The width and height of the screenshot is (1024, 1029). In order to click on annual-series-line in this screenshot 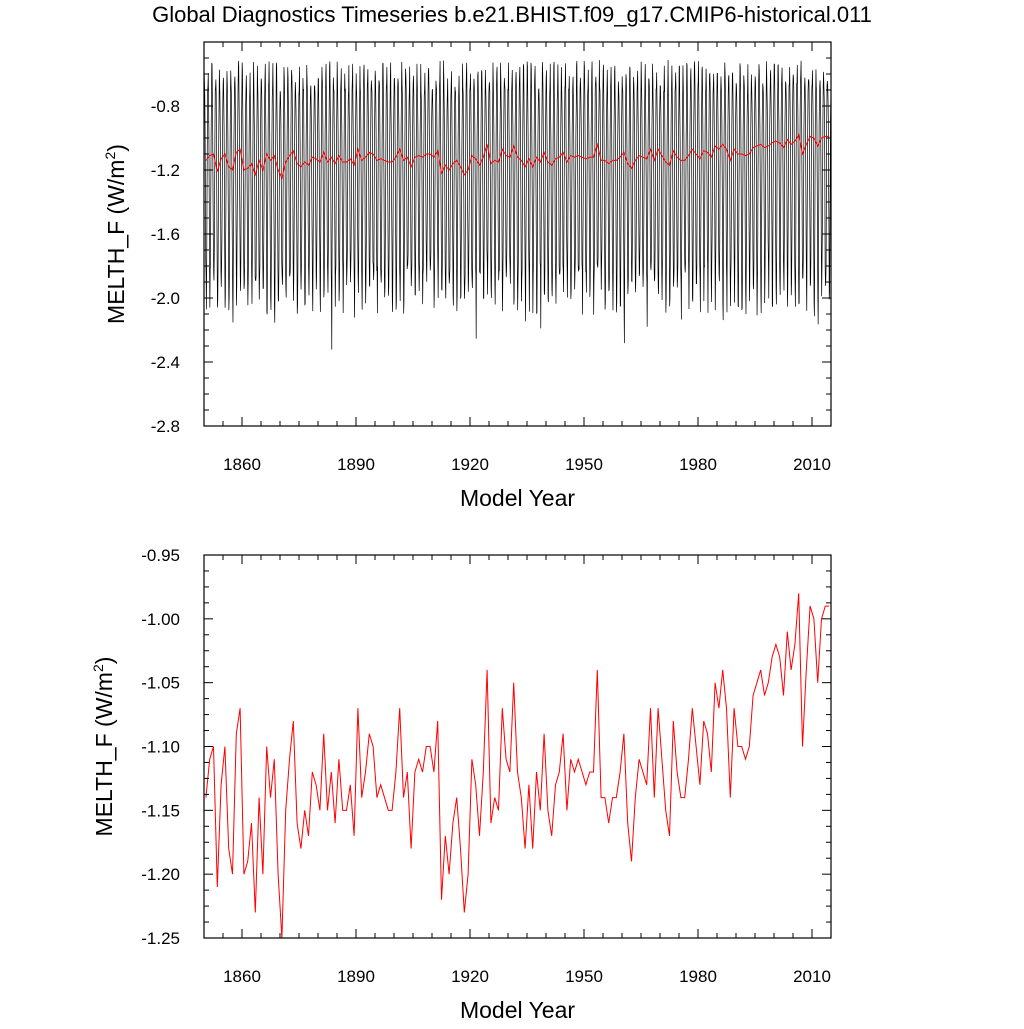, I will do `click(517, 156)`.